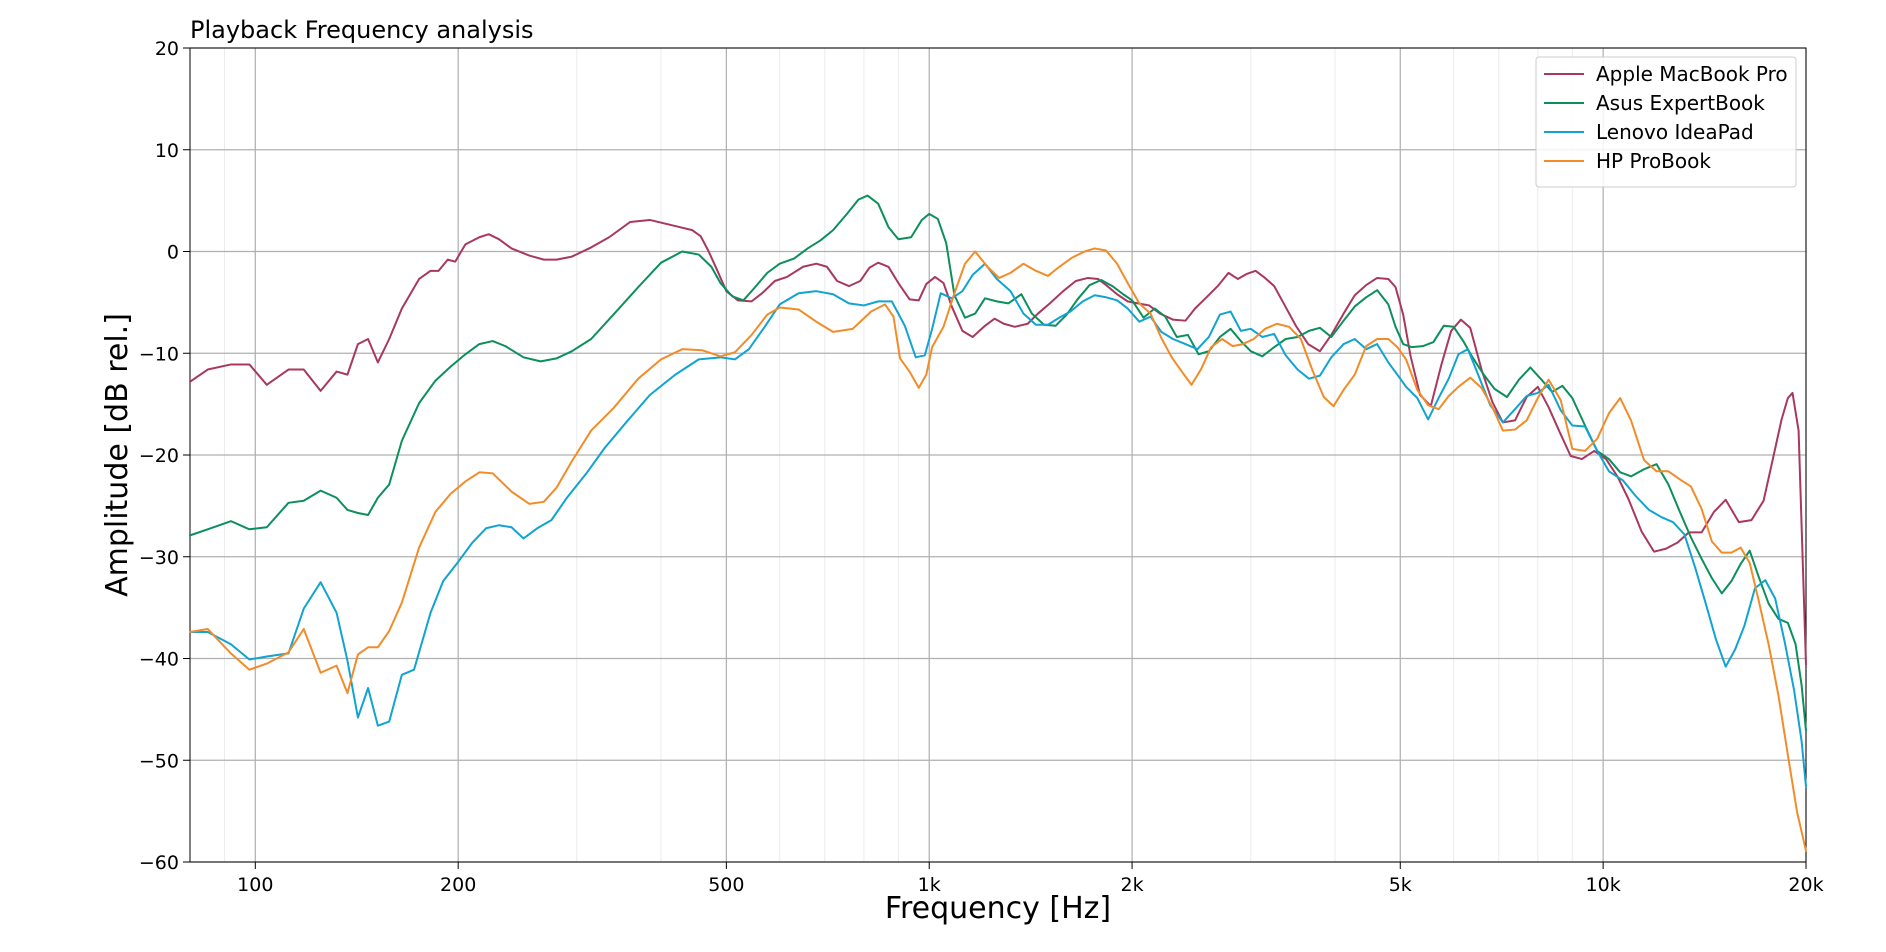 This screenshot has width=1886, height=952. What do you see at coordinates (1132, 885) in the screenshot?
I see `x-tick-label: 2k` at bounding box center [1132, 885].